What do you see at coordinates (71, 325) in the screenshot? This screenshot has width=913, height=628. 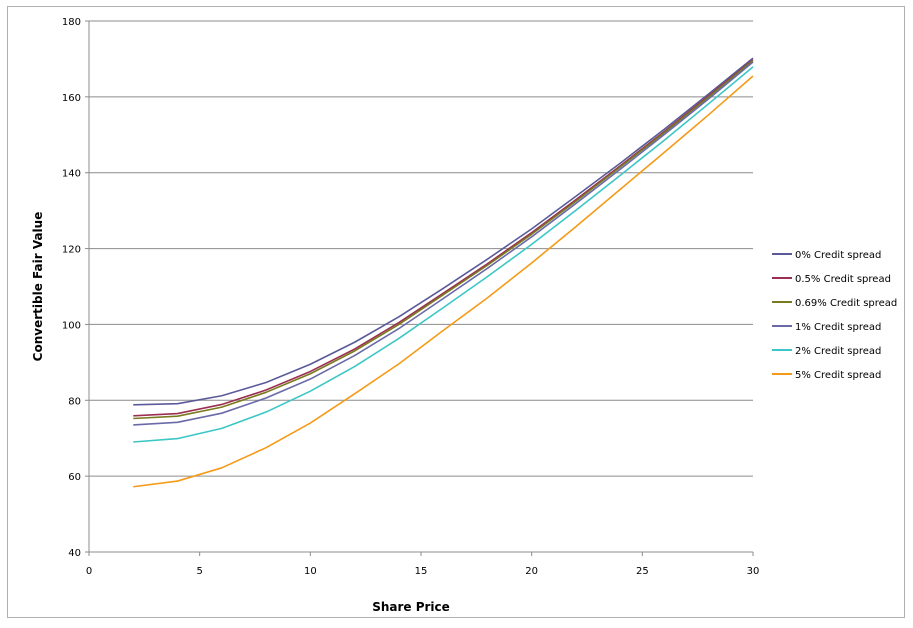 I see `y-tick-label: 100` at bounding box center [71, 325].